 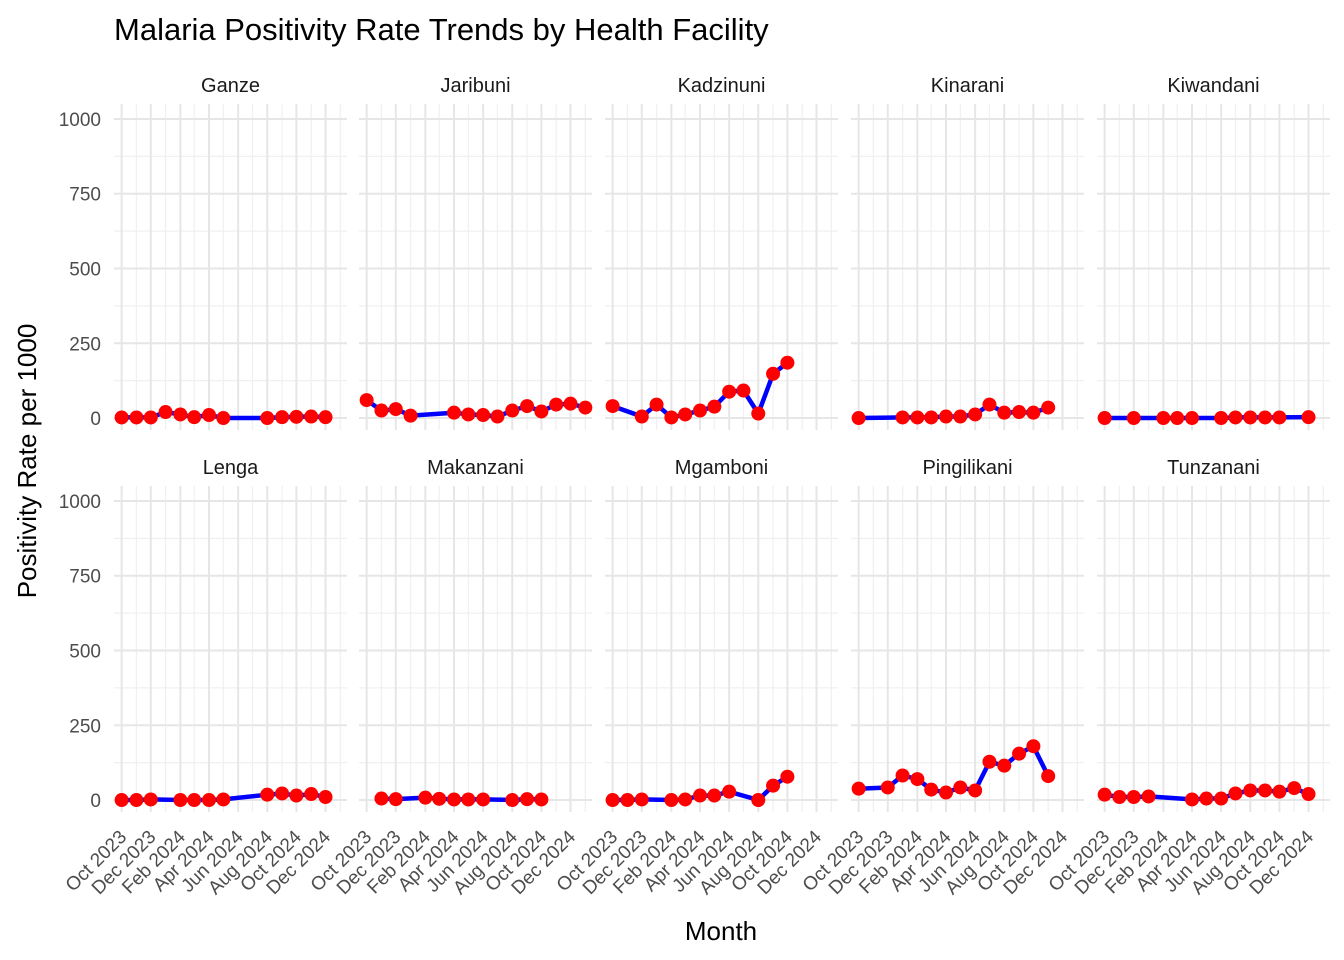 I want to click on facet-label: Makanzani, so click(x=475, y=468).